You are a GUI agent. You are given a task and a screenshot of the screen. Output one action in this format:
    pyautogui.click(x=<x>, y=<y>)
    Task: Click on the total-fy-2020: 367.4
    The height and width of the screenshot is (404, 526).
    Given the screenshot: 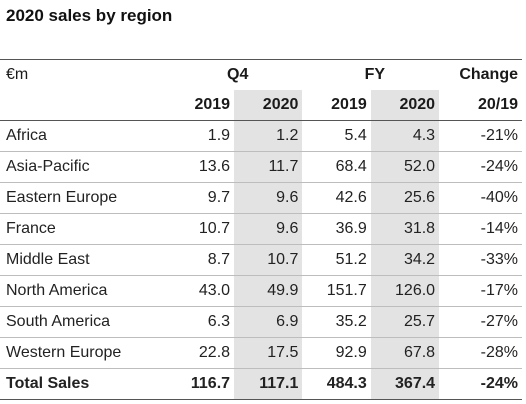 What is the action you would take?
    pyautogui.click(x=405, y=384)
    